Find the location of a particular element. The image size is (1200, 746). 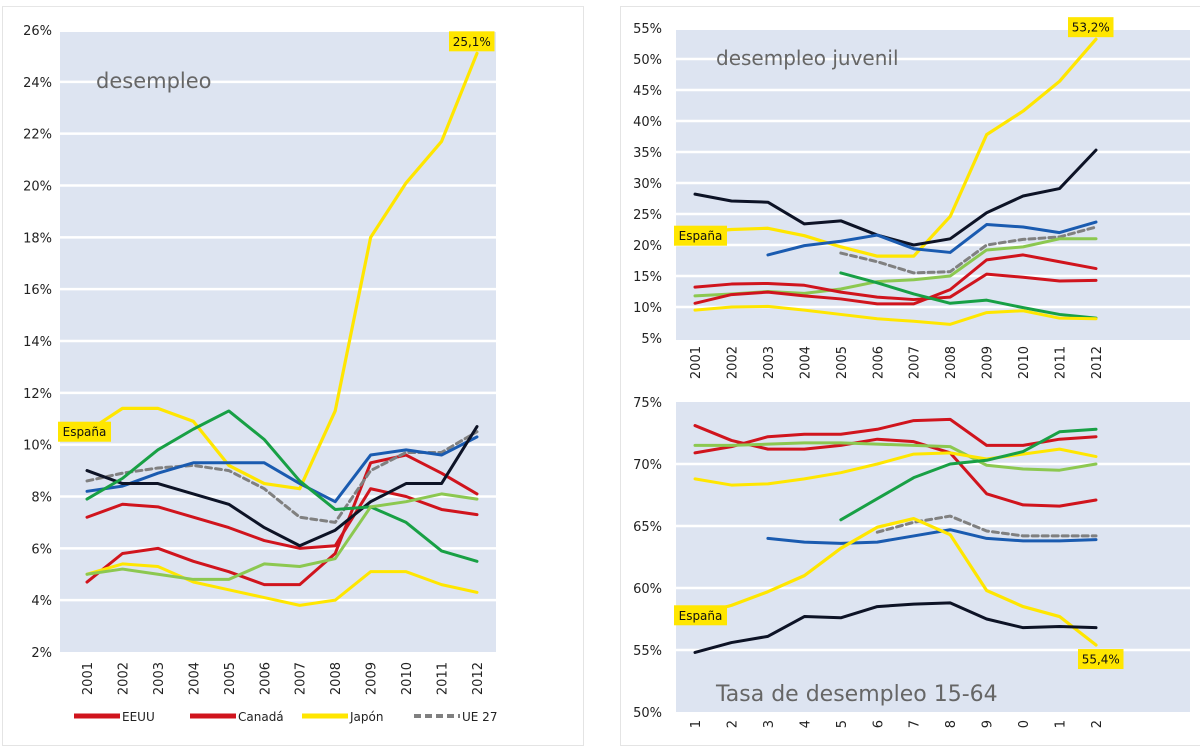

y-tick-label: 8% is located at coordinates (41, 498).